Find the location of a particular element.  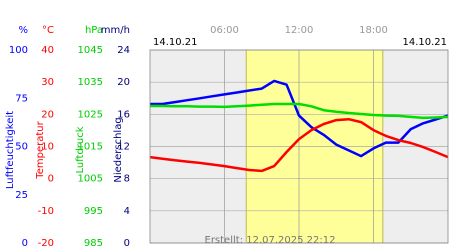

y-tick-label: 1005 is located at coordinates (90, 179).